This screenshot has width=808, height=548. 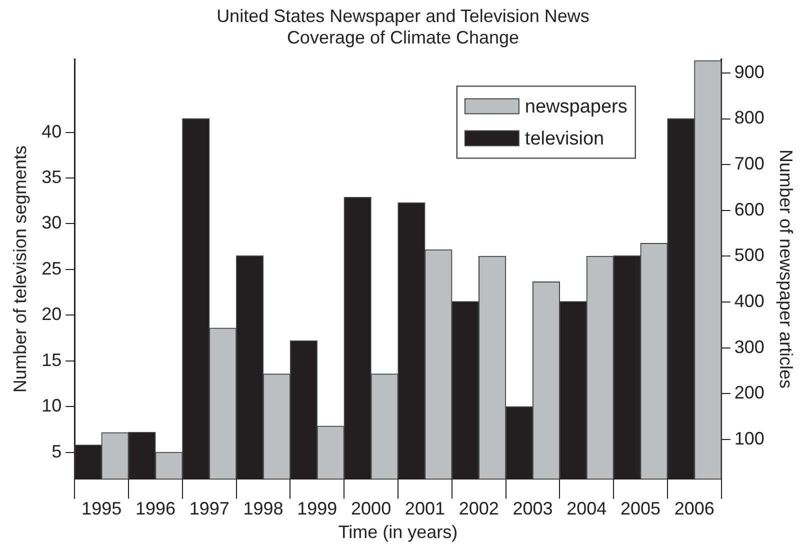 What do you see at coordinates (749, 118) in the screenshot?
I see `y2-tick-label: 800` at bounding box center [749, 118].